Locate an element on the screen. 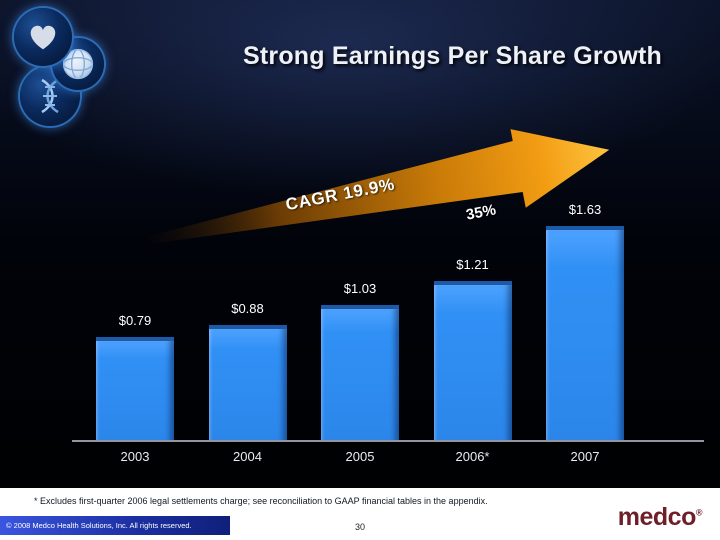  heart-glyph is located at coordinates (43, 37).